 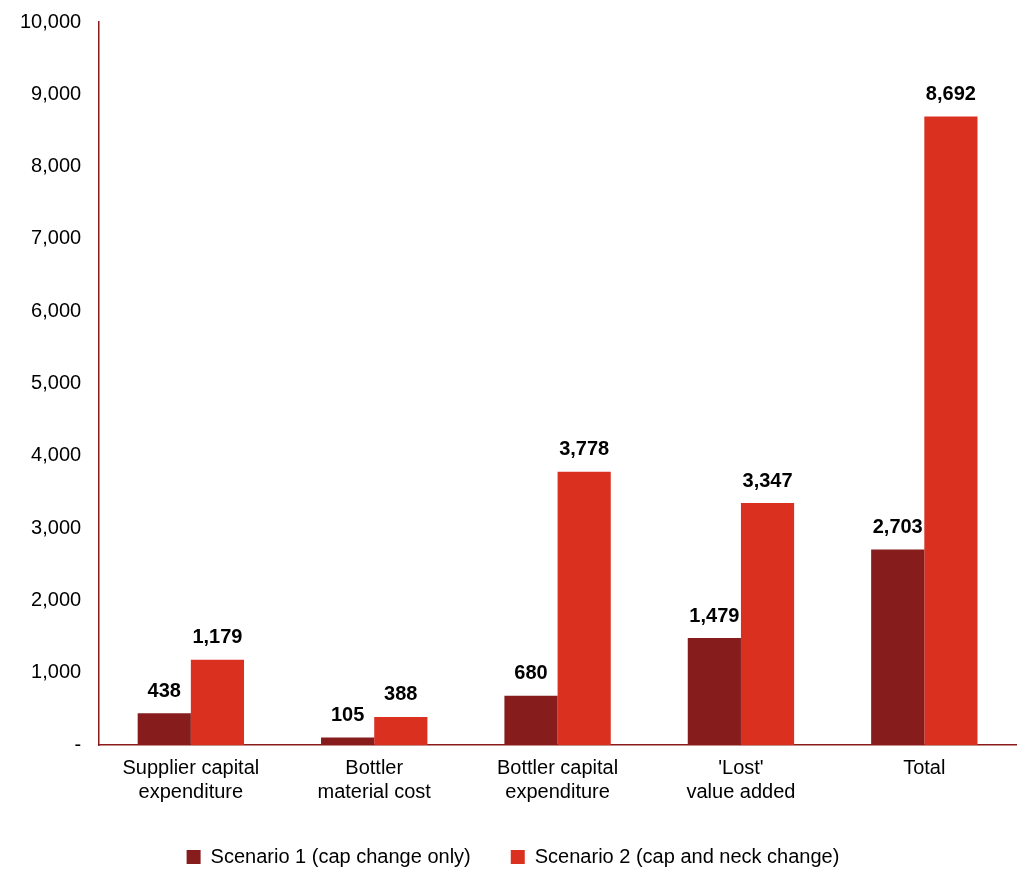 I want to click on y-tick-label: 4,000, so click(x=56, y=454).